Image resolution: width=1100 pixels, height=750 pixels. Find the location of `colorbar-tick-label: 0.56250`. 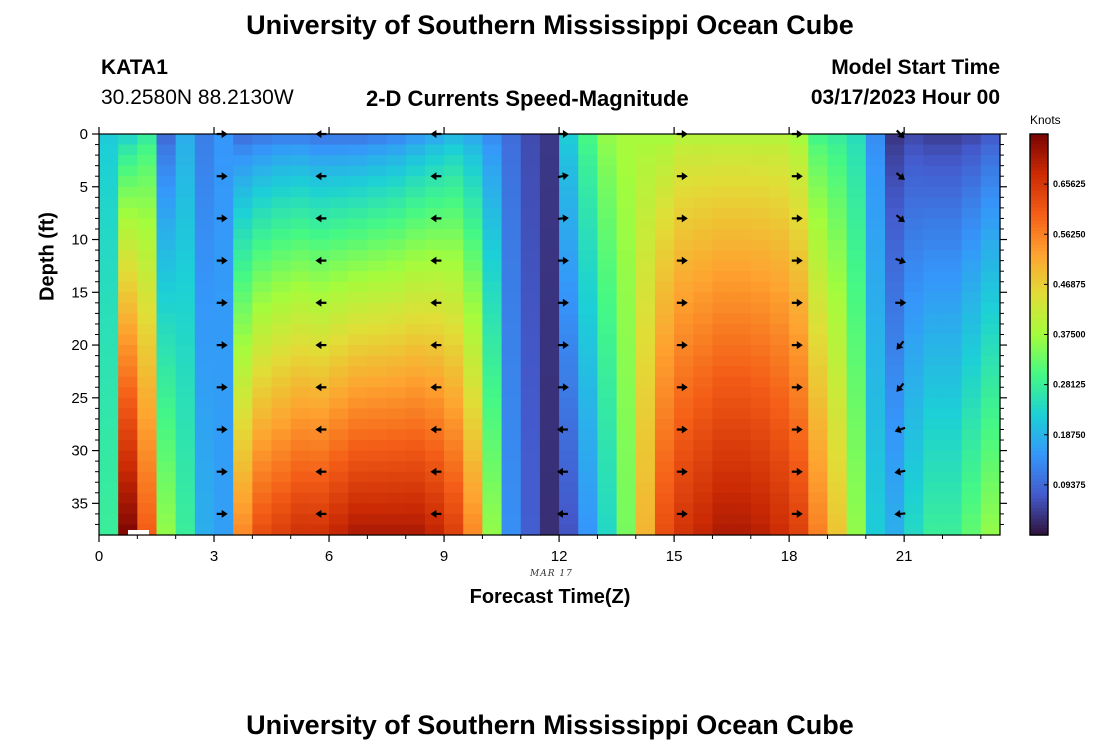

colorbar-tick-label: 0.56250 is located at coordinates (1069, 234).